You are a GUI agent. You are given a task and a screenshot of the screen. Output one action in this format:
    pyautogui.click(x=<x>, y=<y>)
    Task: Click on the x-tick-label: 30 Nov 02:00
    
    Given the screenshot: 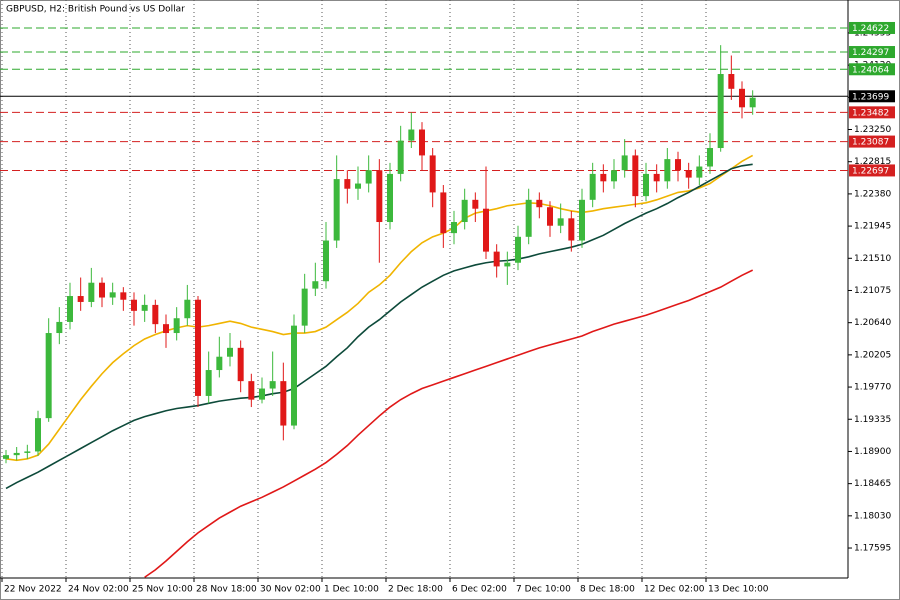 What is the action you would take?
    pyautogui.click(x=290, y=590)
    